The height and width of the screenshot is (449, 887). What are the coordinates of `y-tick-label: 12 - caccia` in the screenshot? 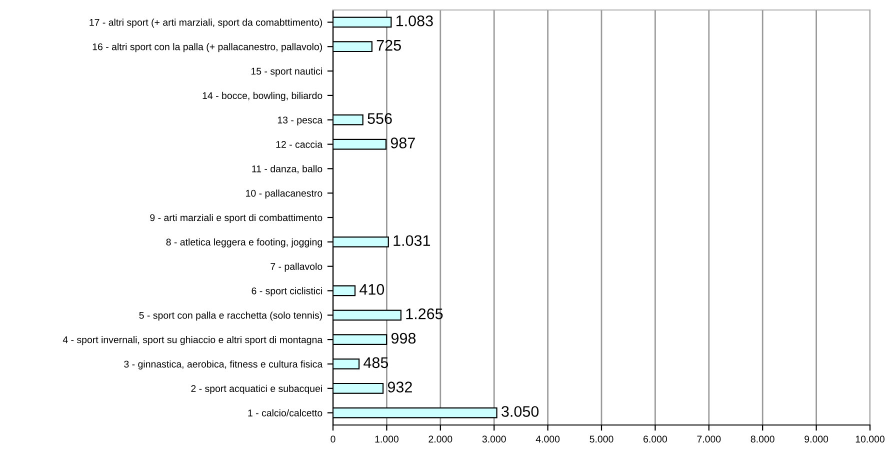 It's located at (299, 144).